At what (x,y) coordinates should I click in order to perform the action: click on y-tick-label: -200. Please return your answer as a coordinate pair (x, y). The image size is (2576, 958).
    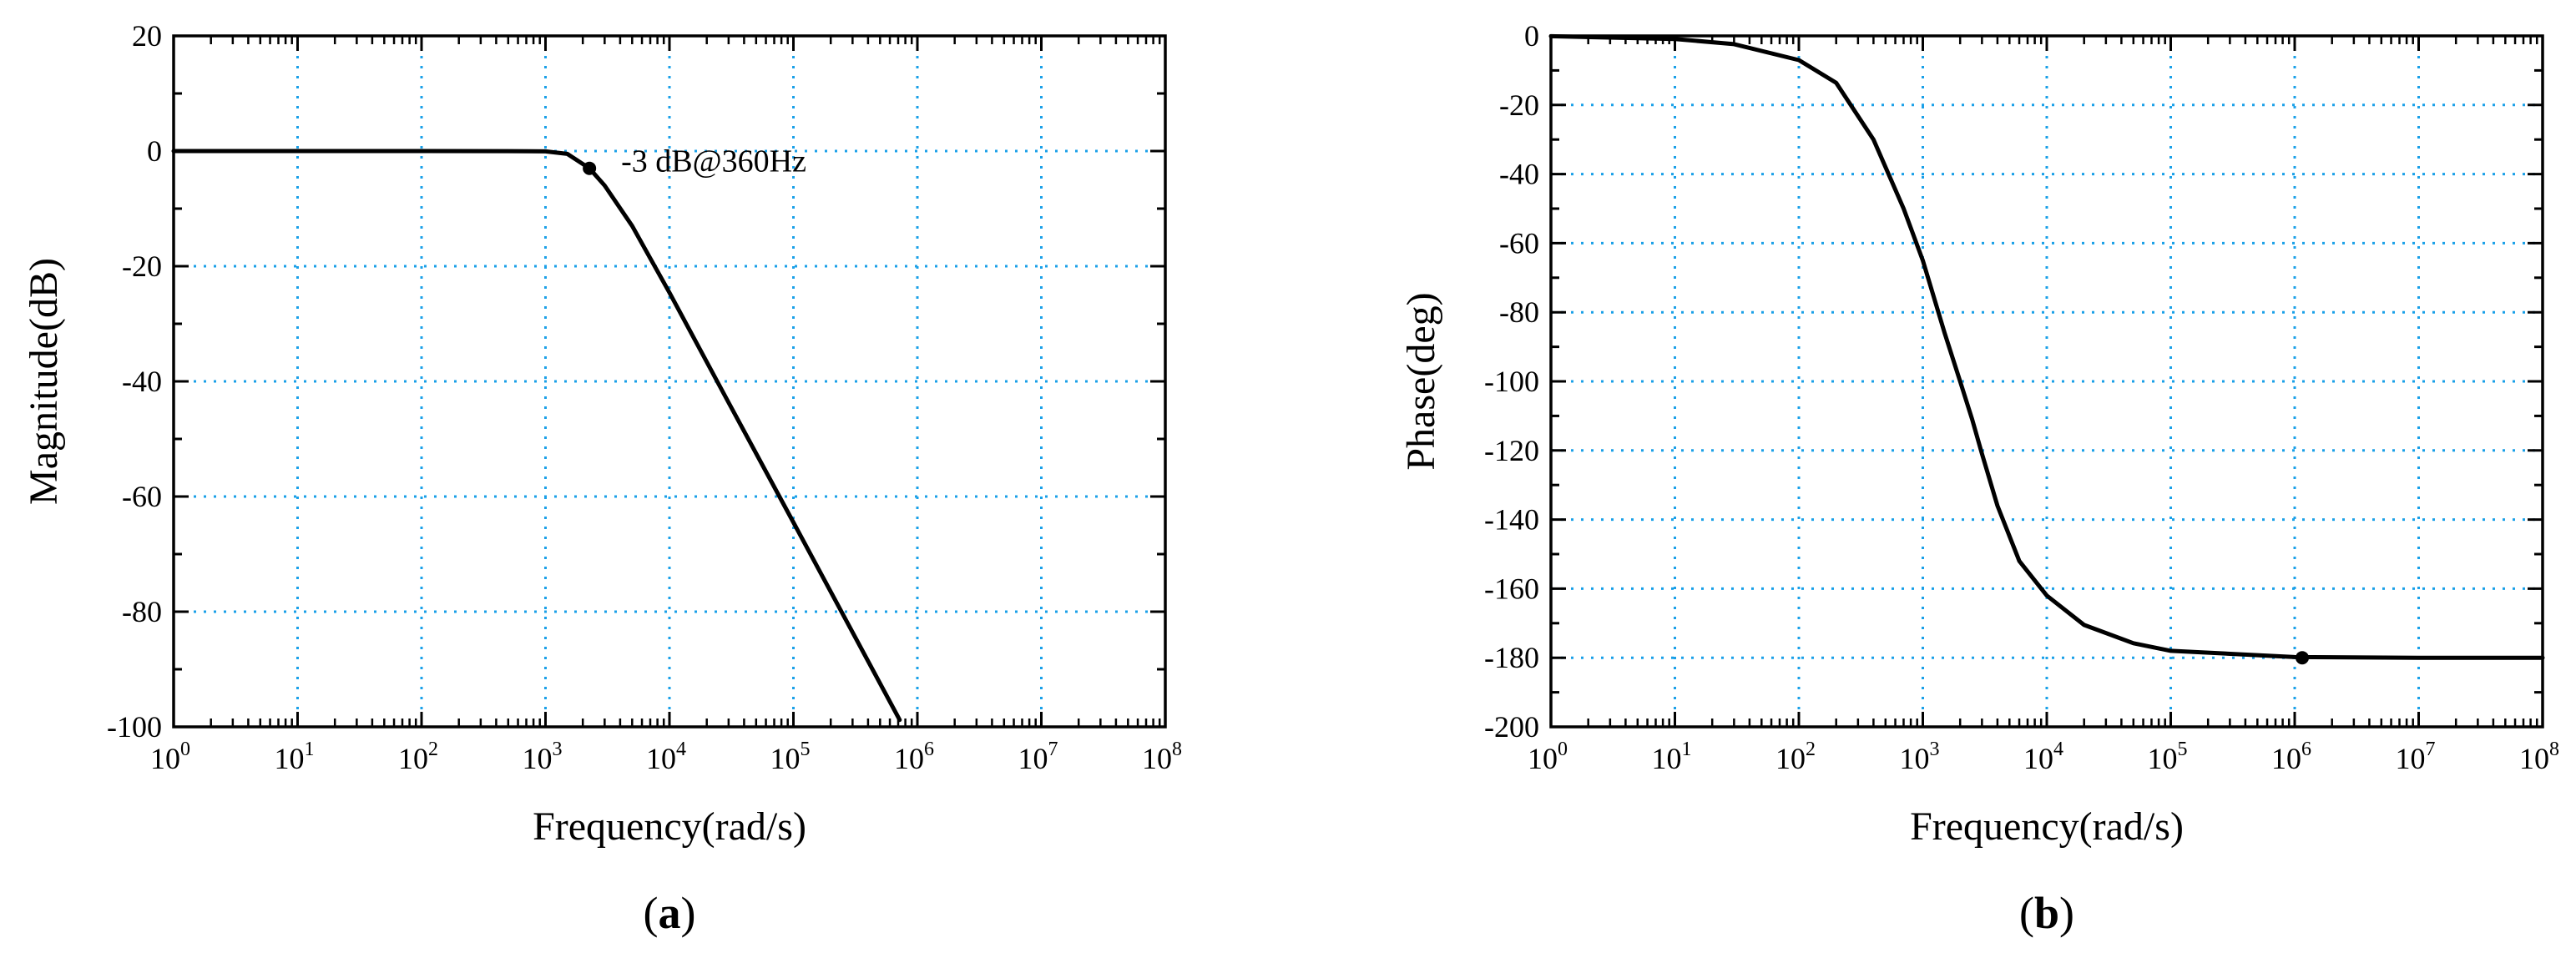
    Looking at the image, I should click on (1511, 727).